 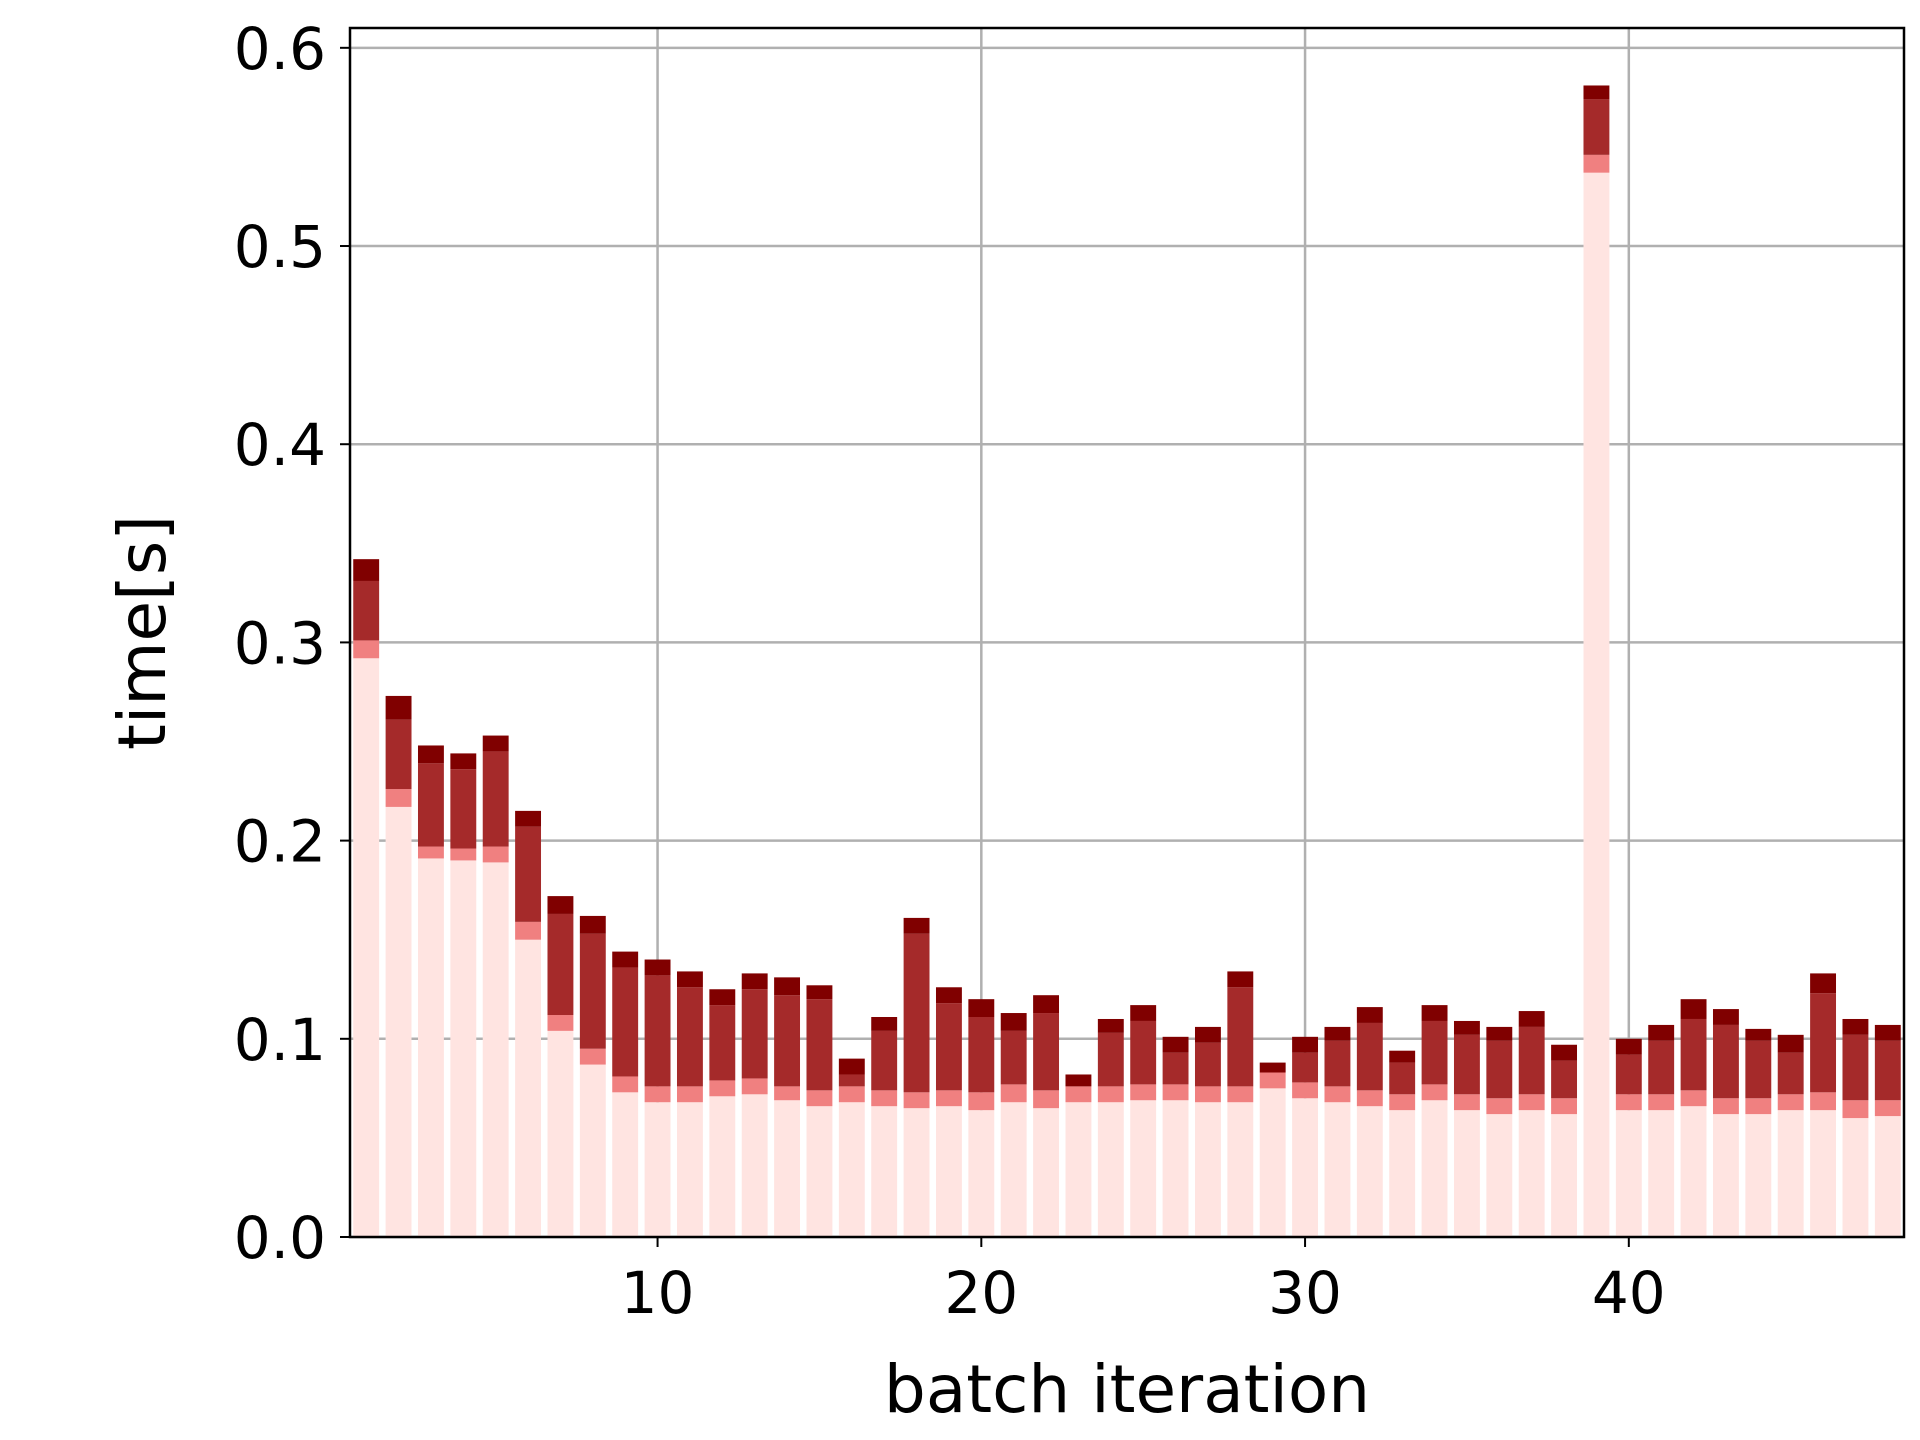 What do you see at coordinates (981, 1293) in the screenshot?
I see `x-tick-label: 20` at bounding box center [981, 1293].